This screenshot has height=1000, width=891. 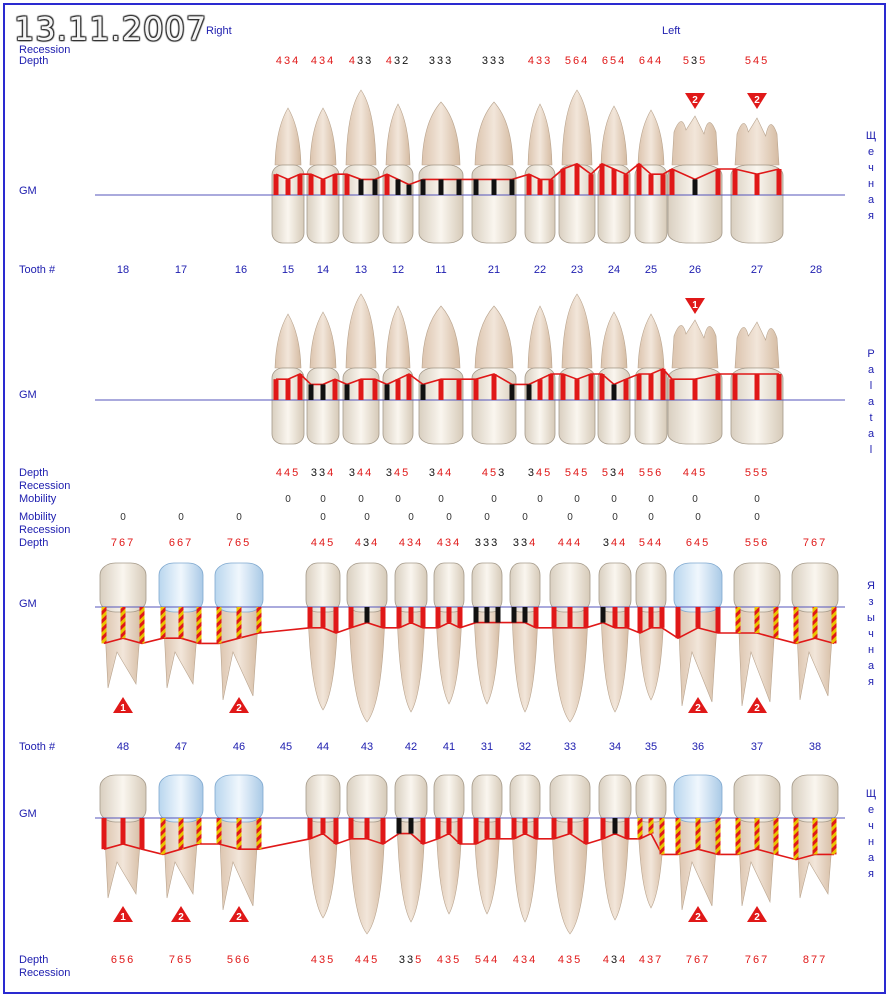 I want to click on furcation-triangle, so click(x=123, y=914).